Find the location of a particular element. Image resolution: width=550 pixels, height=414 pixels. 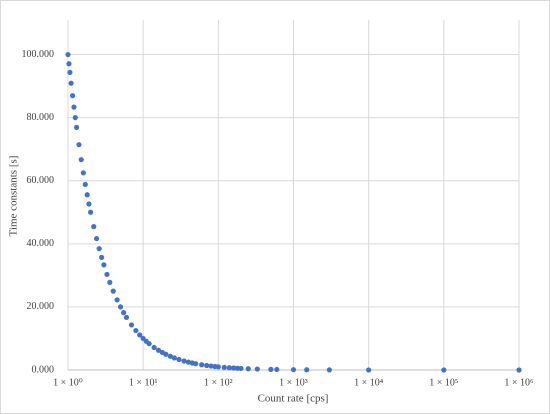

x-tick-label: 1 × 10⁶ is located at coordinates (519, 382).